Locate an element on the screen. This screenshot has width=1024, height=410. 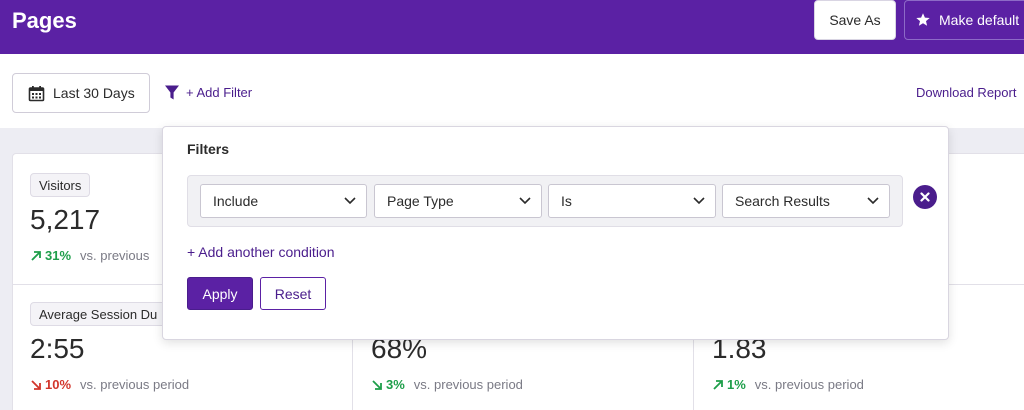
close-icon is located at coordinates (925, 197).